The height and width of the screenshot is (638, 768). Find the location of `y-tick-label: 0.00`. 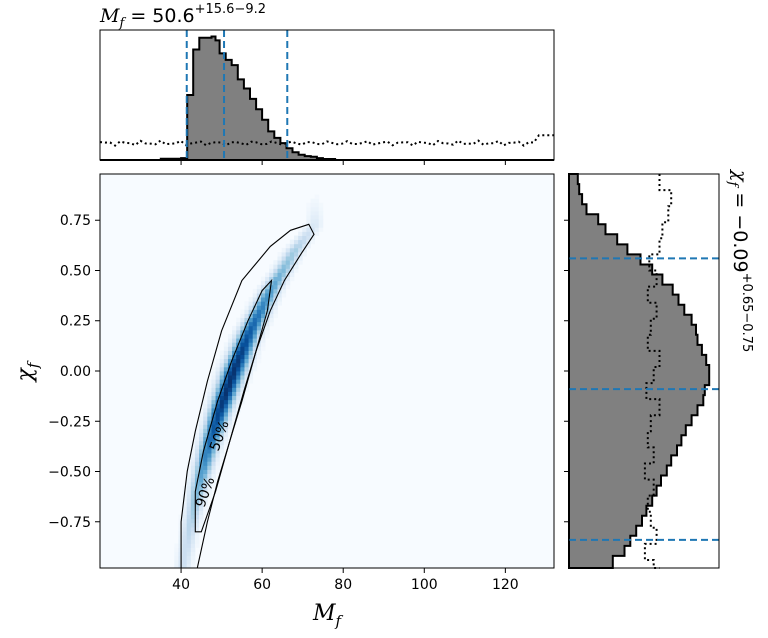

y-tick-label: 0.00 is located at coordinates (75, 372).